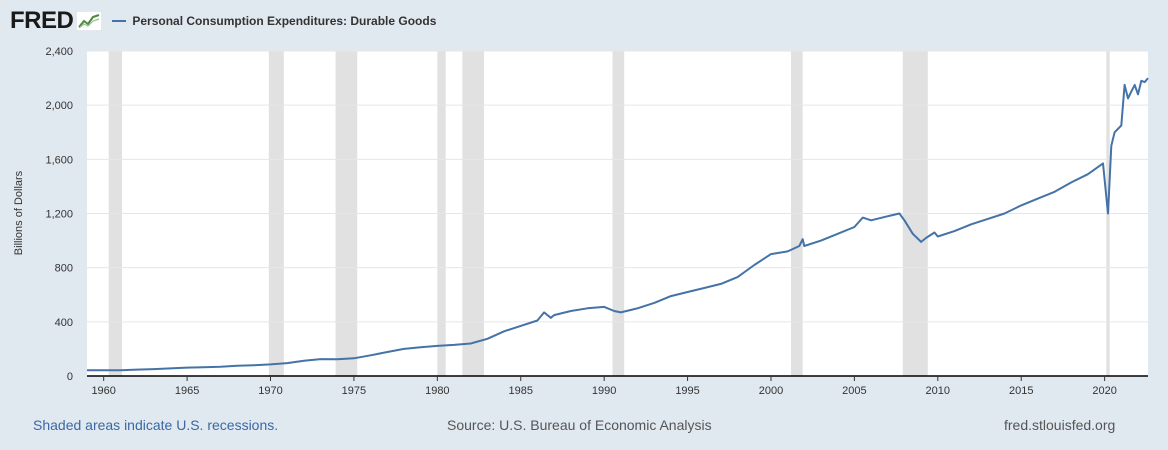  I want to click on y-tick-labels: 0 400 800 1,200 1,600 2,000 2,400, so click(59, 214).